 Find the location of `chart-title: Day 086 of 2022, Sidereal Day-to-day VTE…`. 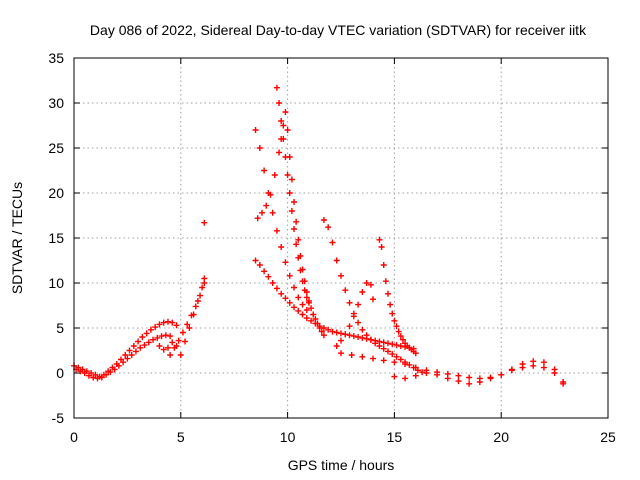

chart-title: Day 086 of 2022, Sidereal Day-to-day VTE… is located at coordinates (338, 30).